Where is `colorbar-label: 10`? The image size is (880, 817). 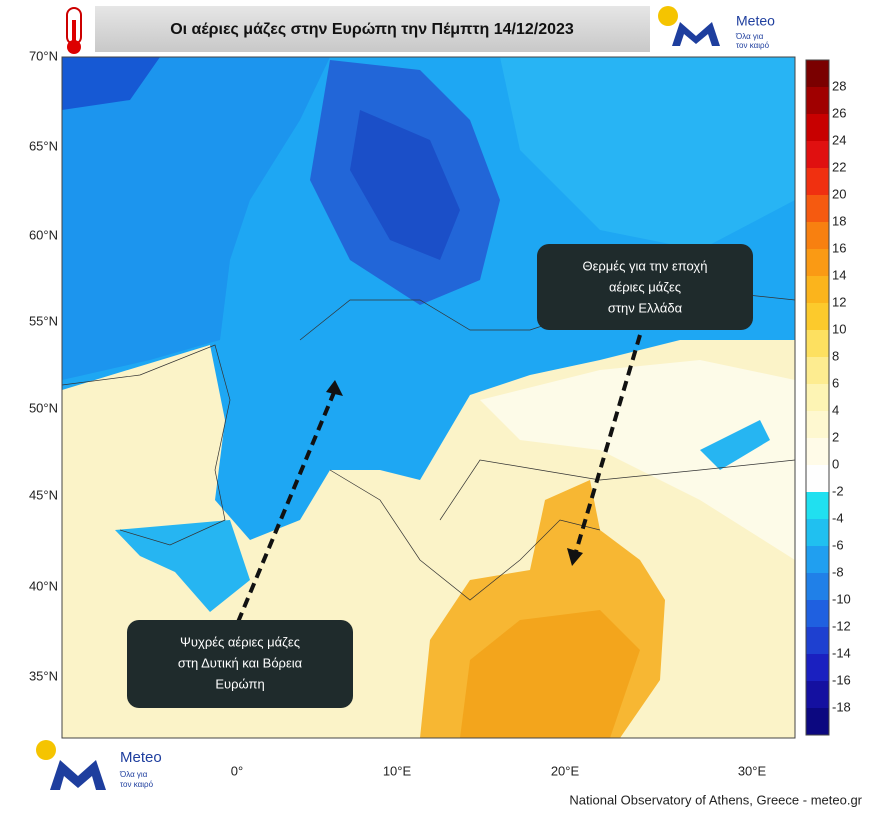
colorbar-label: 10 is located at coordinates (839, 328).